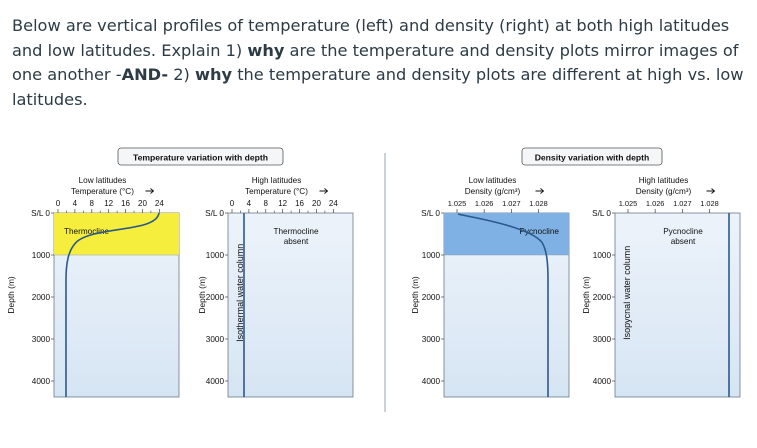 The height and width of the screenshot is (448, 757). I want to click on column-label: Isopycnal water column, so click(627, 293).